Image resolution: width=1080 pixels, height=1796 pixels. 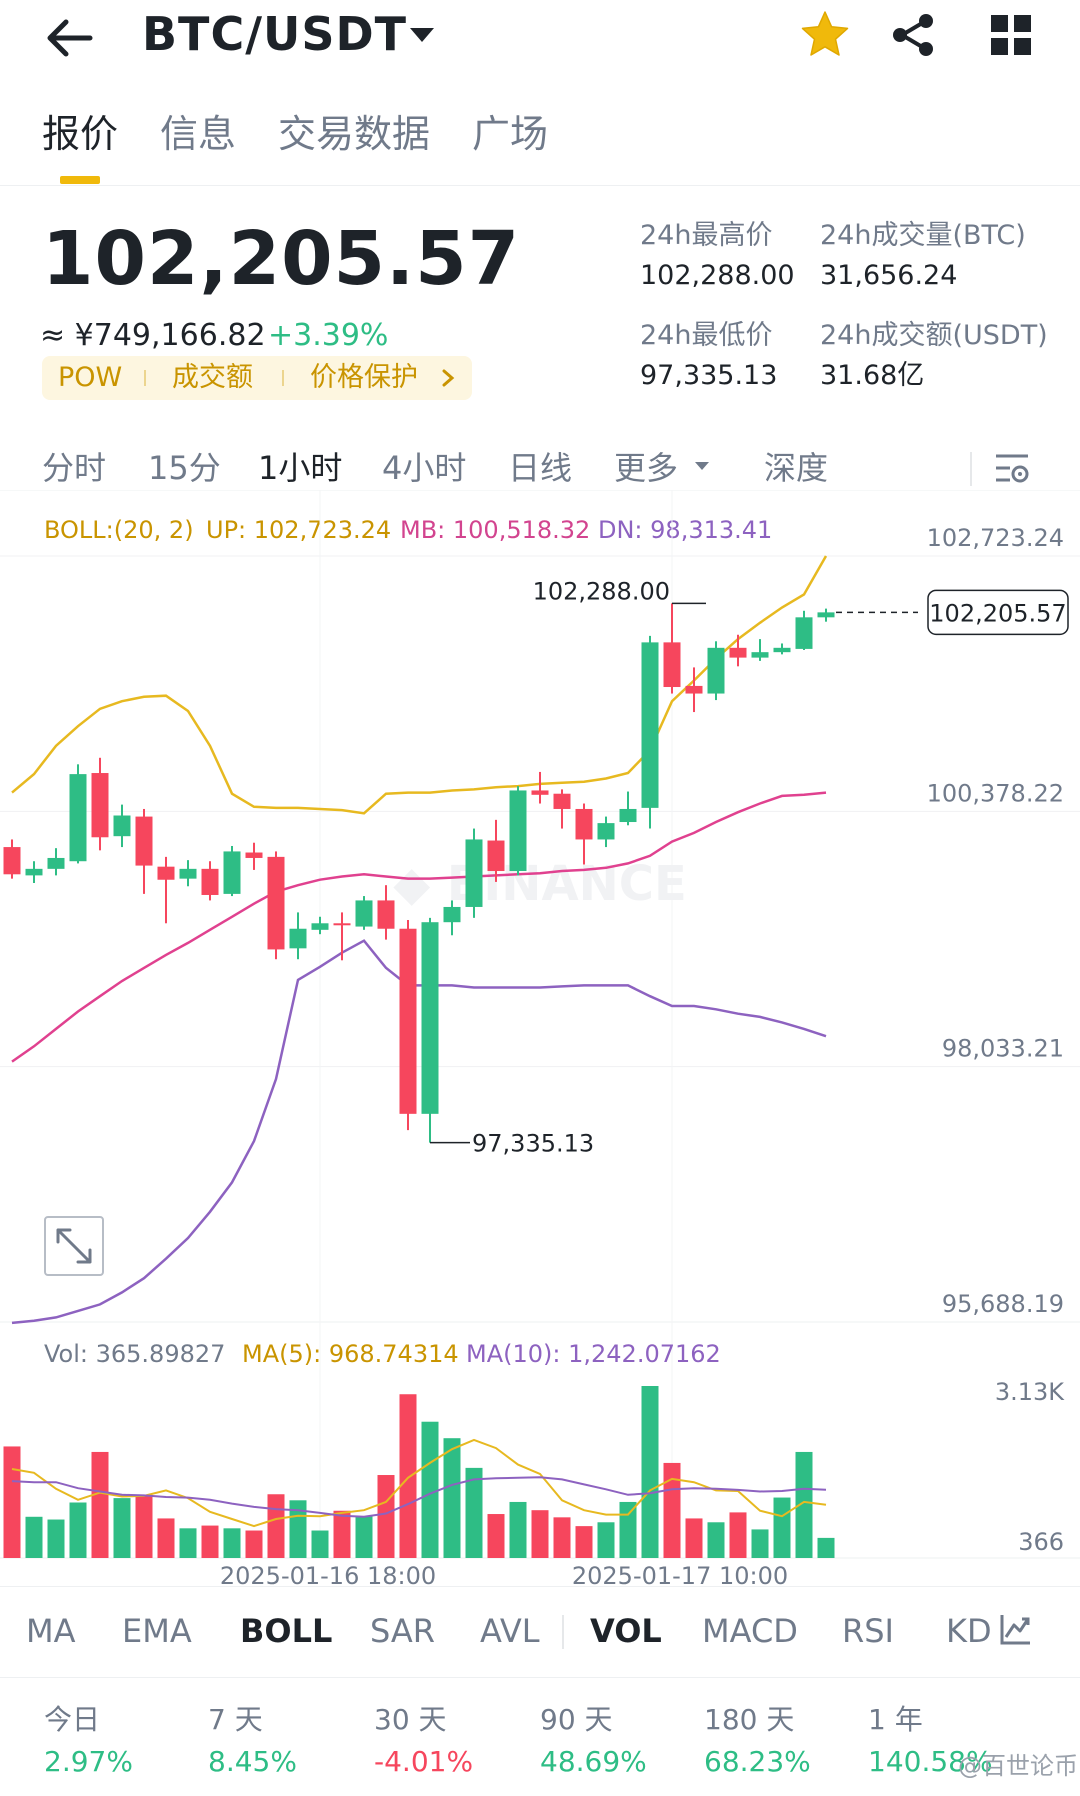 I want to click on price-axis-label: 100,378.22, so click(x=995, y=793).